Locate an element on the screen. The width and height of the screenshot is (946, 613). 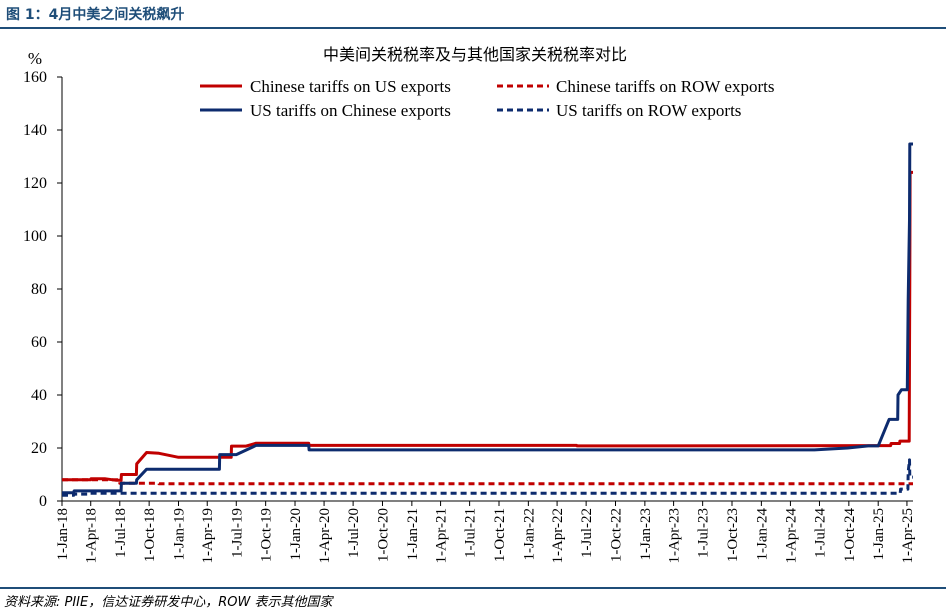
y-tick-label: 100 is located at coordinates (35, 236).